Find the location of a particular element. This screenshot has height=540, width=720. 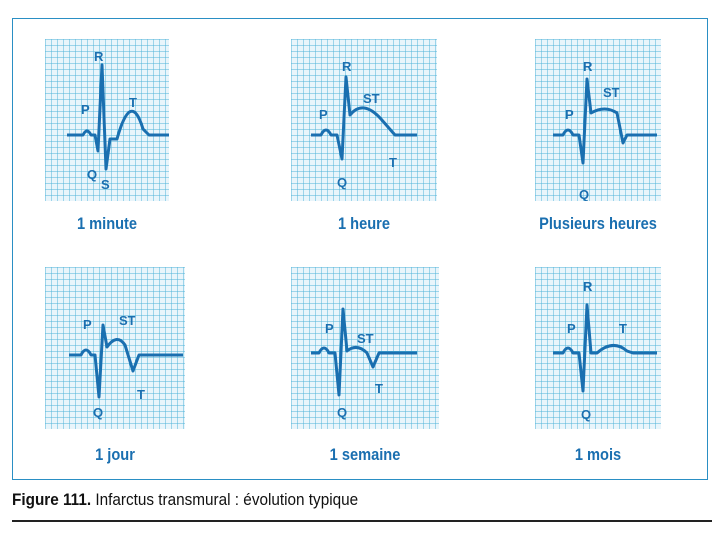

ecg-trace-1-mois: R P T Q is located at coordinates (598, 348).